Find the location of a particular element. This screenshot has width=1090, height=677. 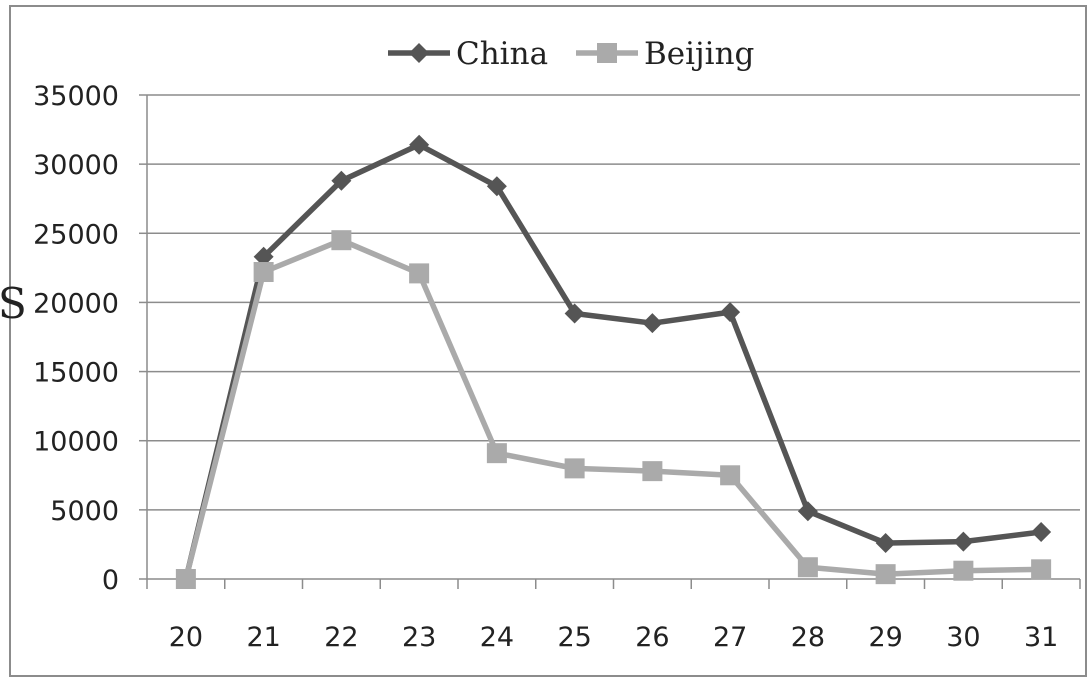

y-tick-label-5000: 5000 is located at coordinates (84, 511).